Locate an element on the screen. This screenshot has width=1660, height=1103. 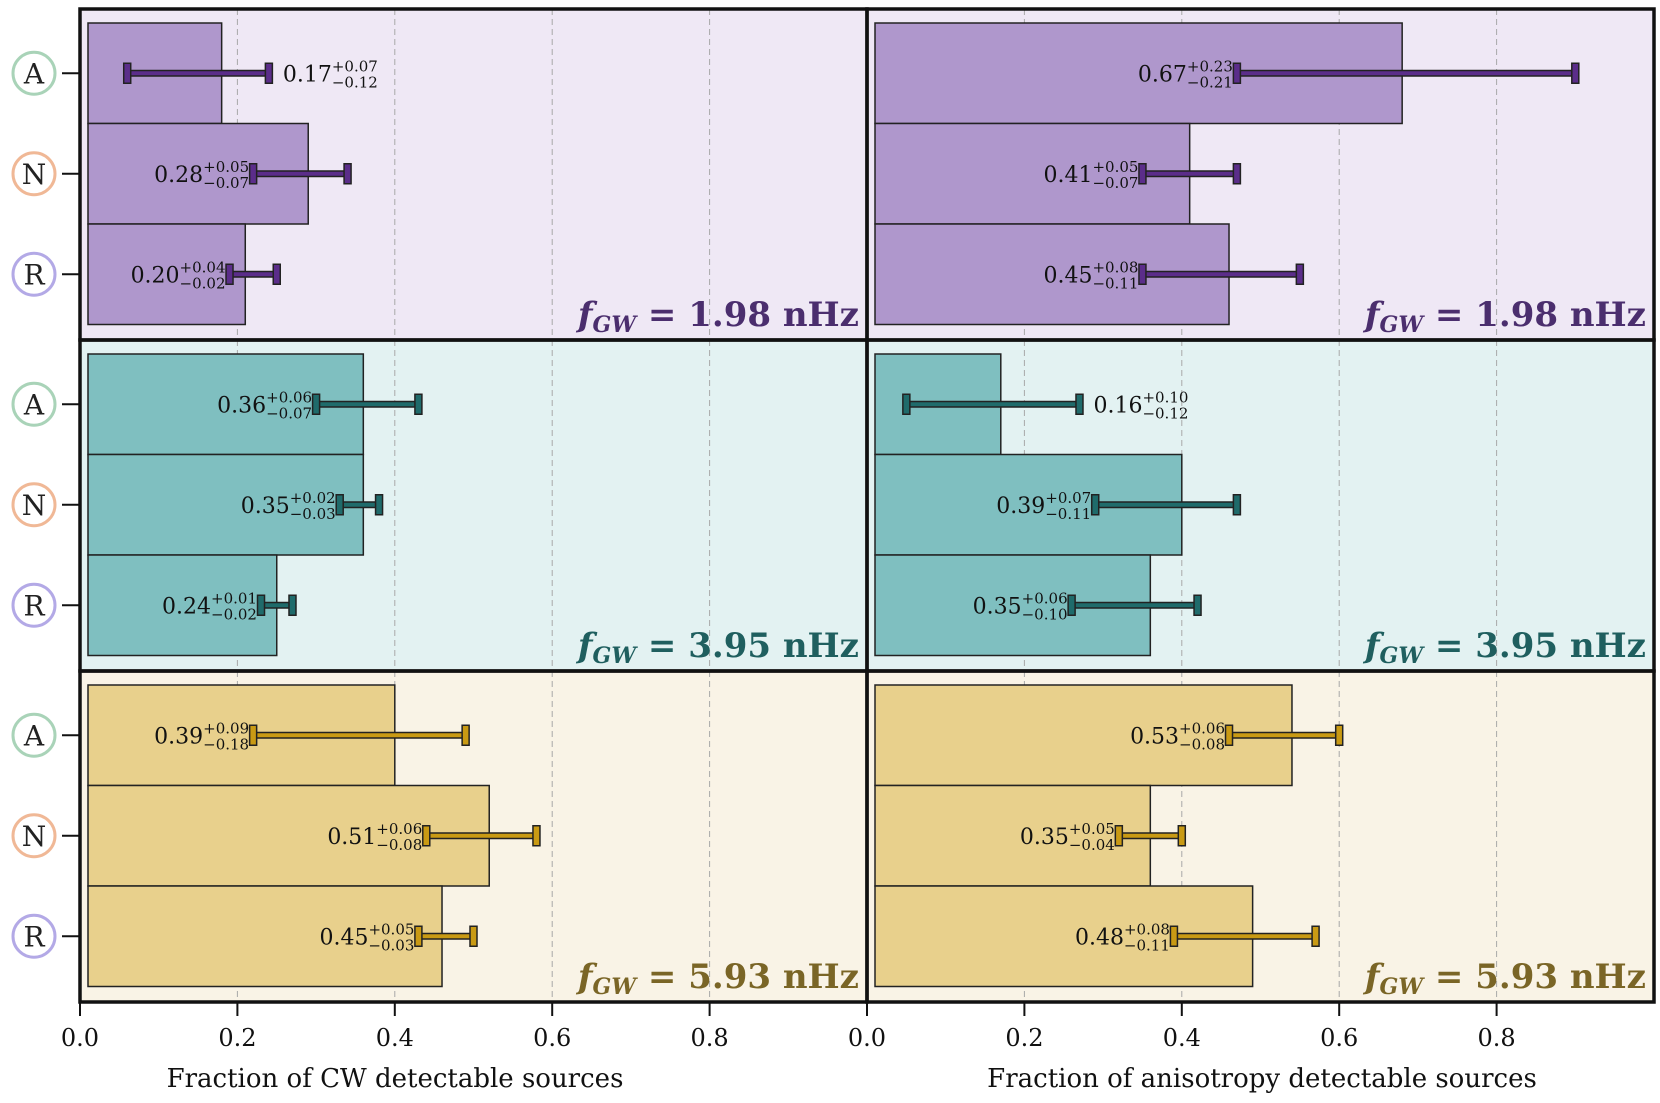
value-main: 0.36 is located at coordinates (241, 405).